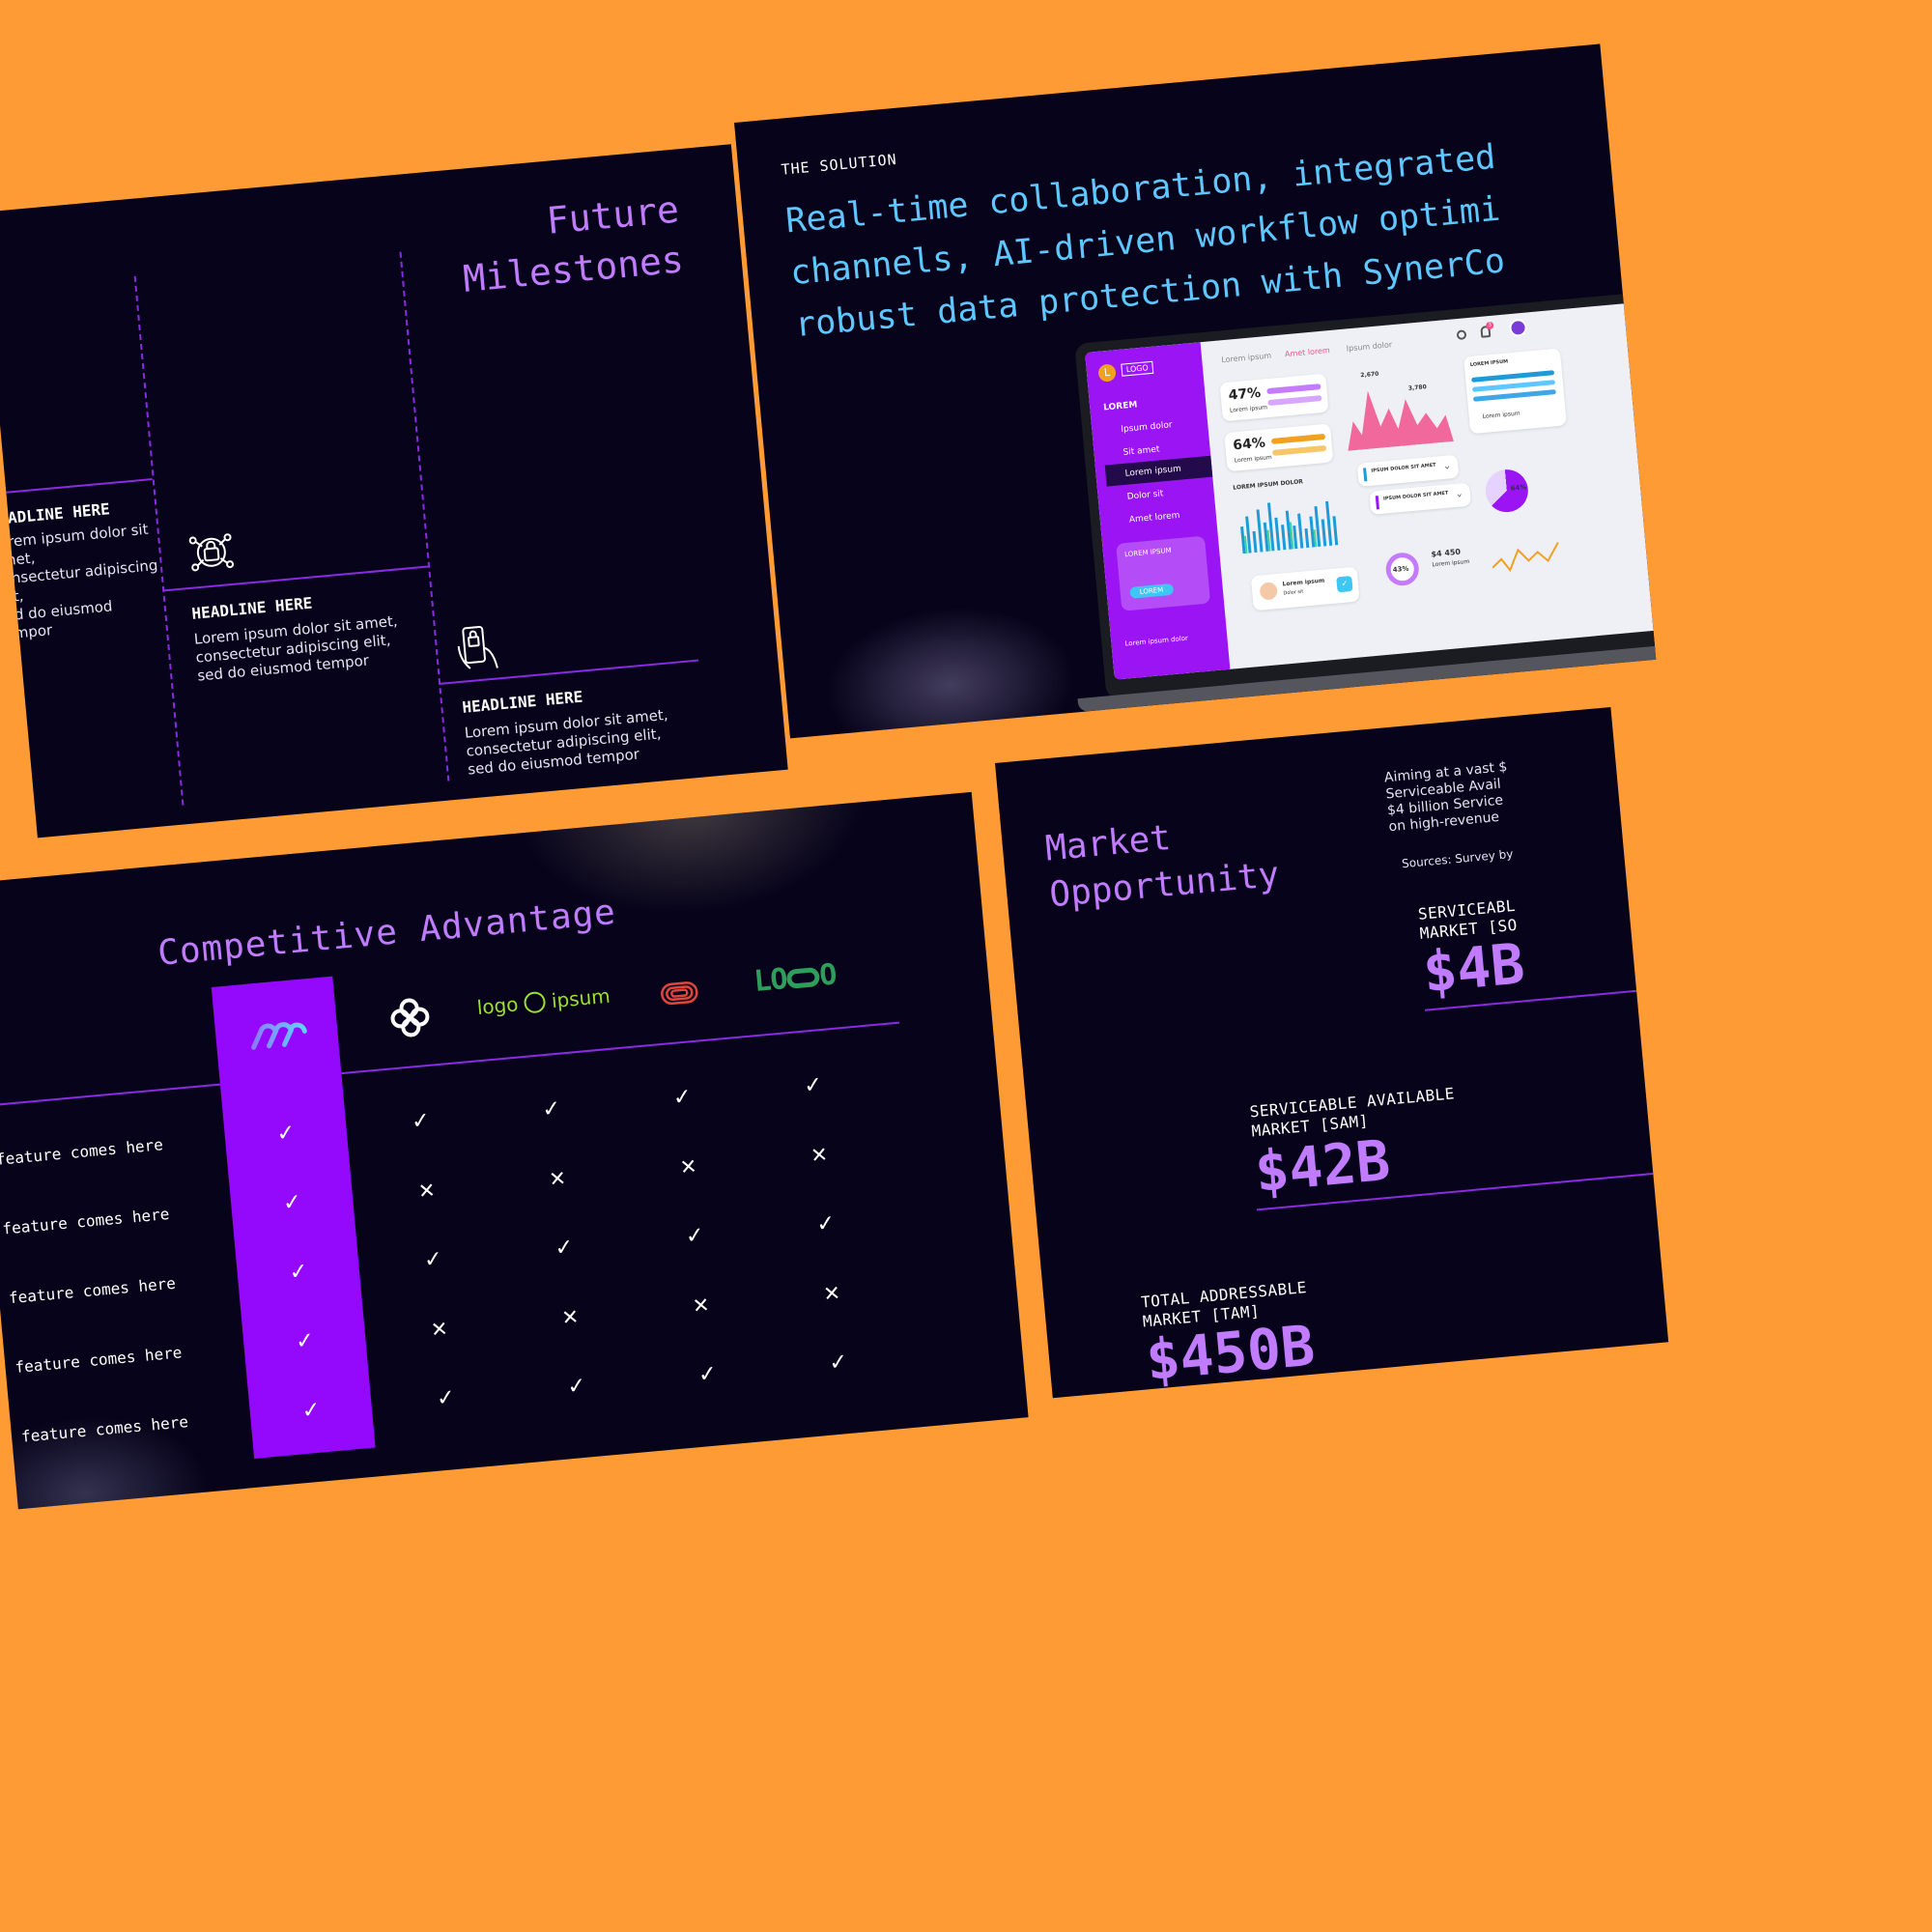  I want to click on lodo-logo-end: O, so click(827, 975).